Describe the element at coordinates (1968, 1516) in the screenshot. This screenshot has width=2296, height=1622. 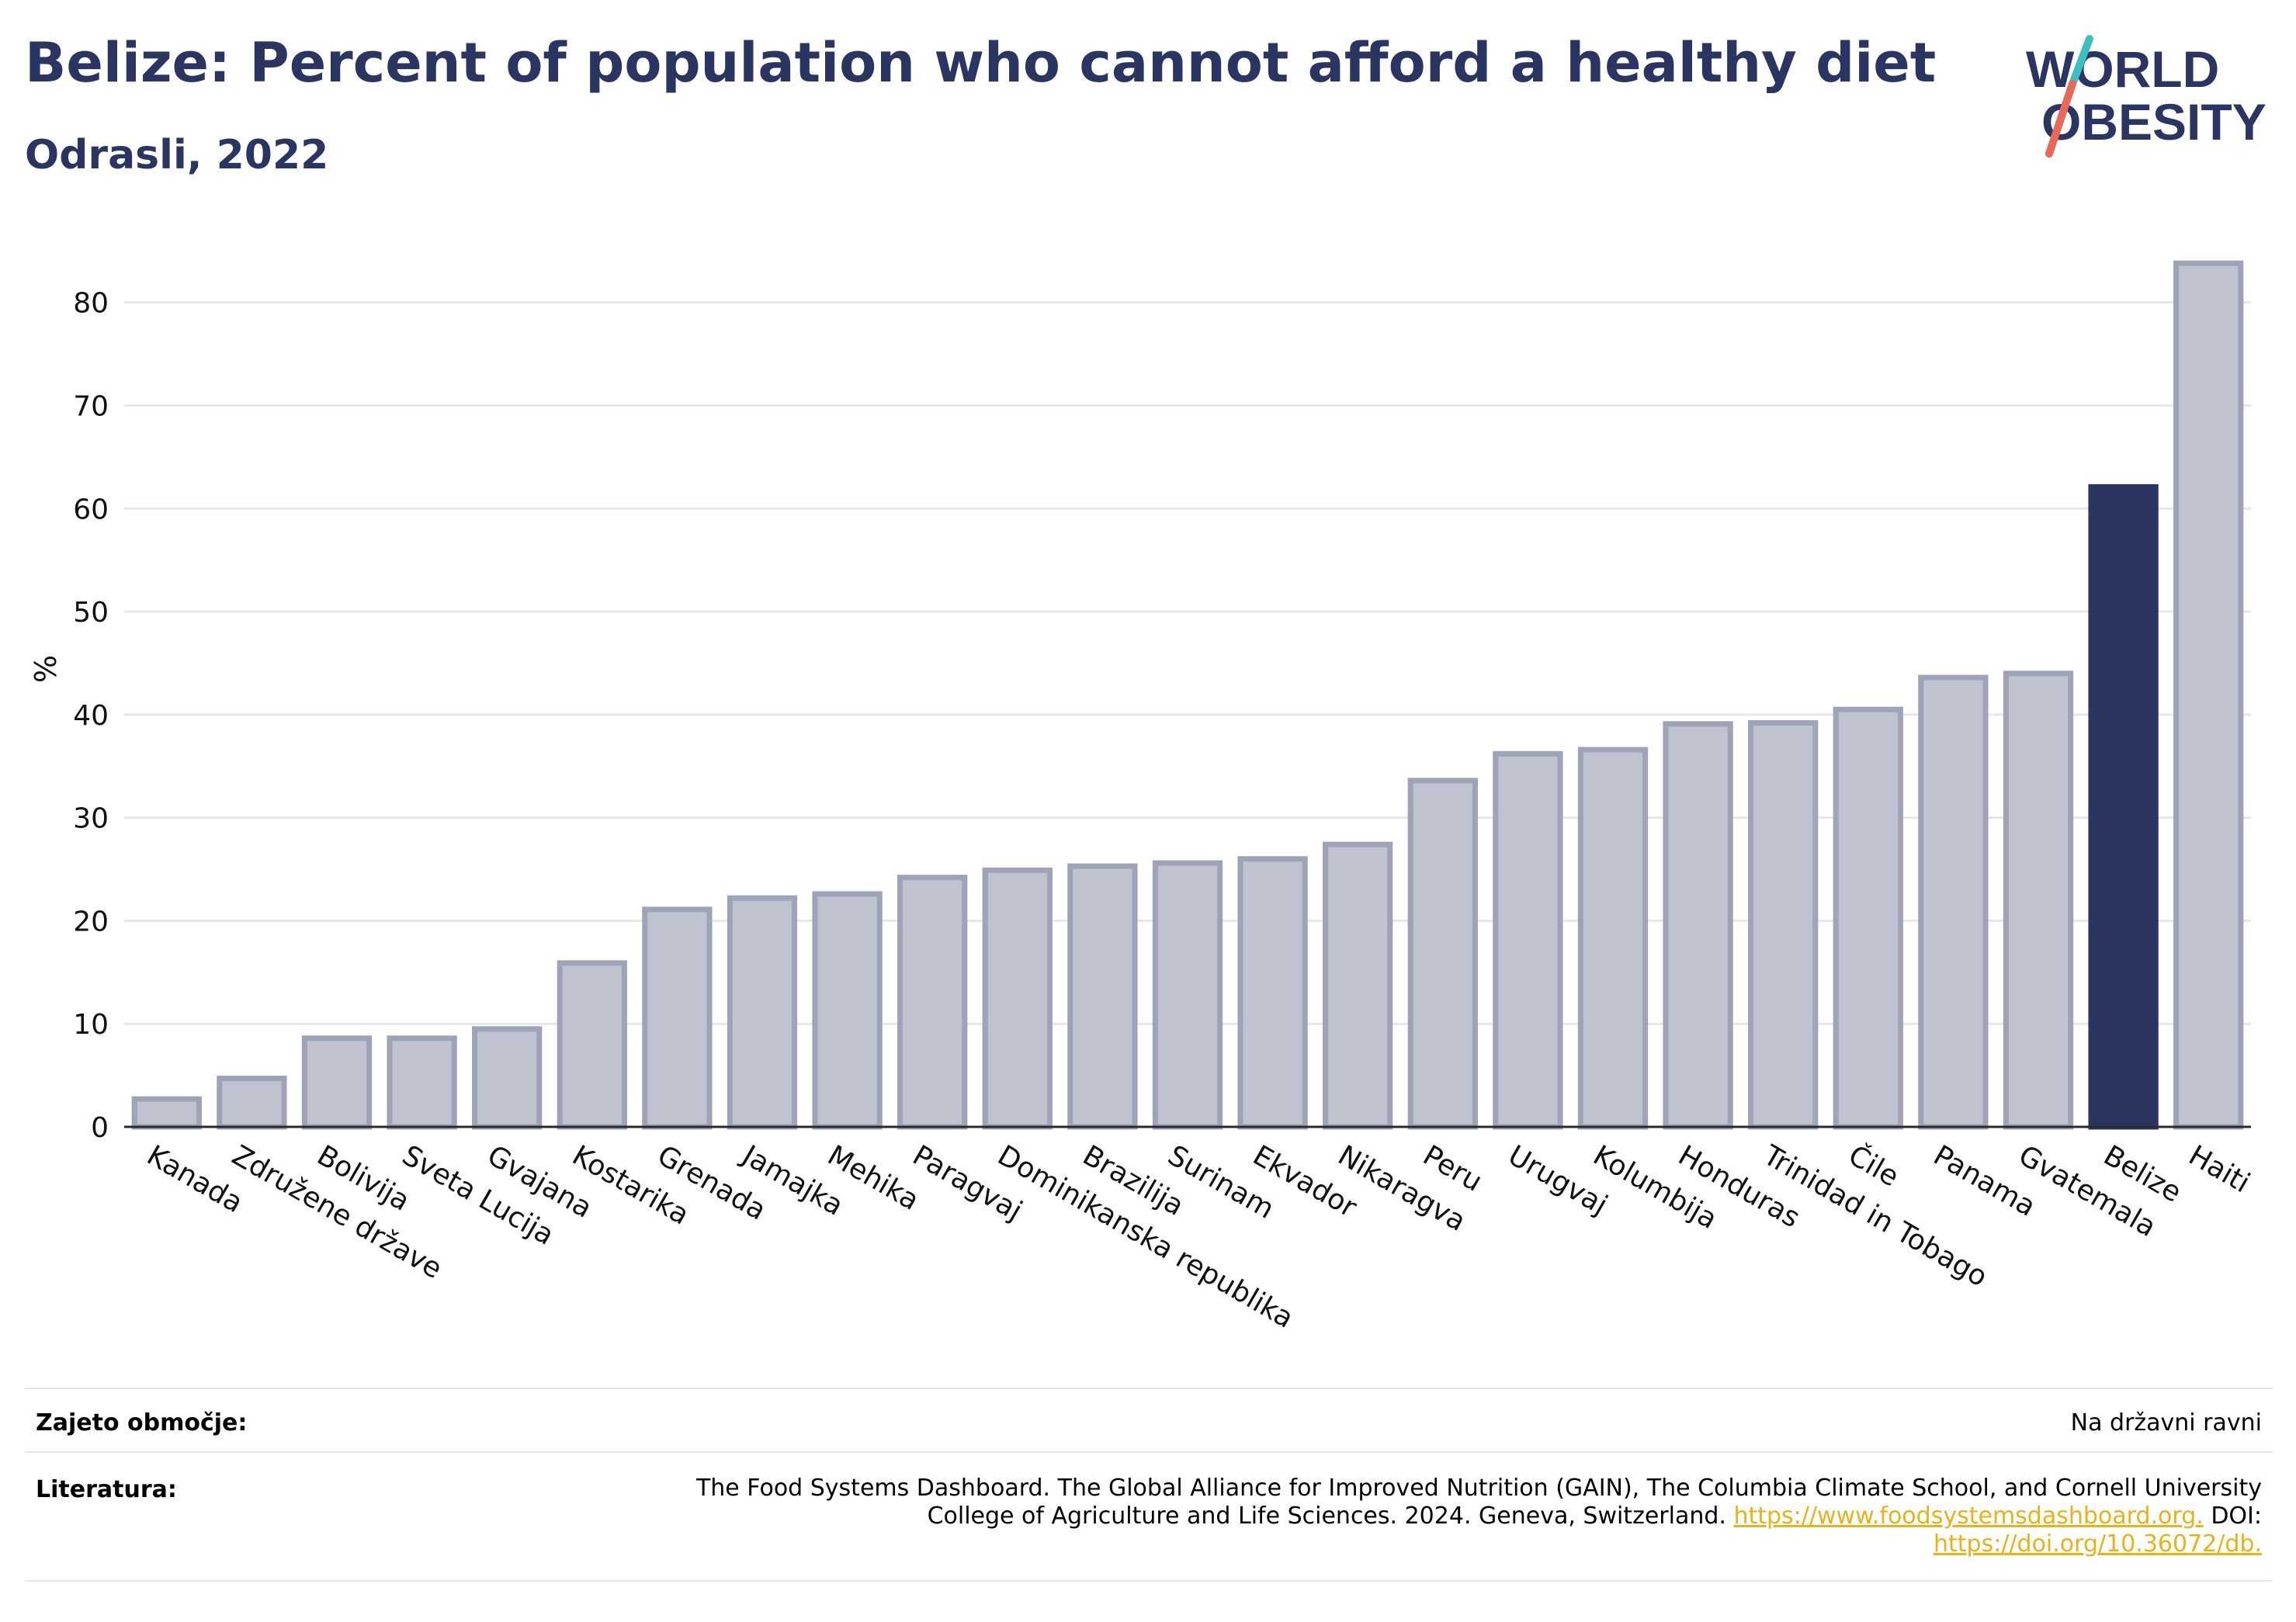
I see `dashboard-link: https://www.foodsystemsdashboard.org.` at that location.